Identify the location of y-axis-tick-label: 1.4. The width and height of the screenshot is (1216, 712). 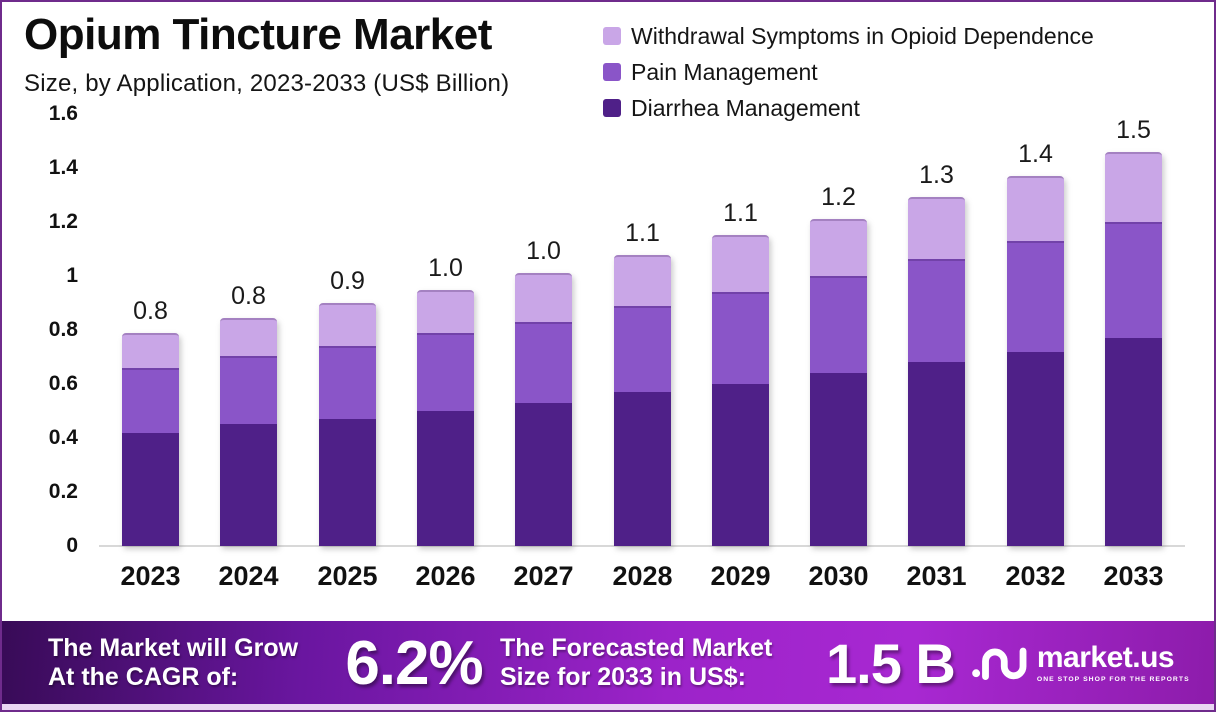
(63, 167).